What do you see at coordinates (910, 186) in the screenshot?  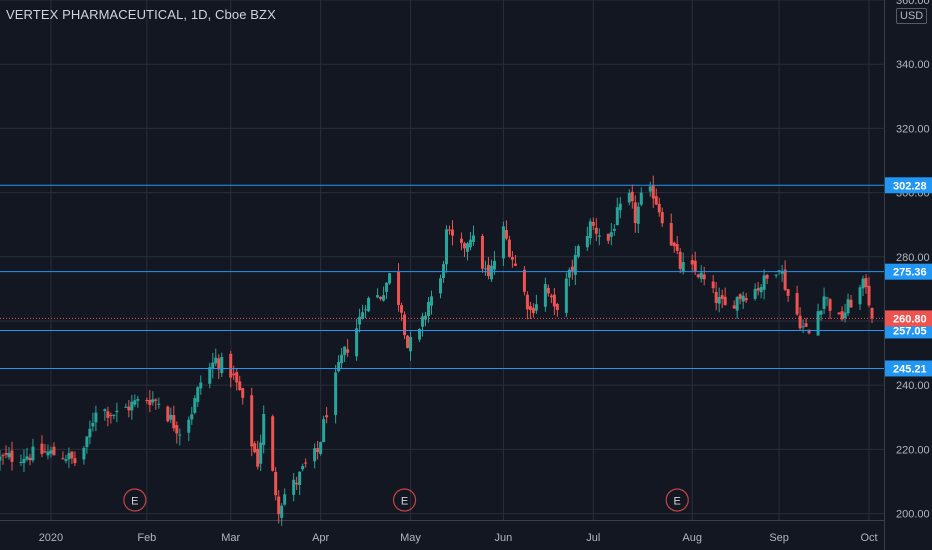 I see `level-badge-label: 302.28` at bounding box center [910, 186].